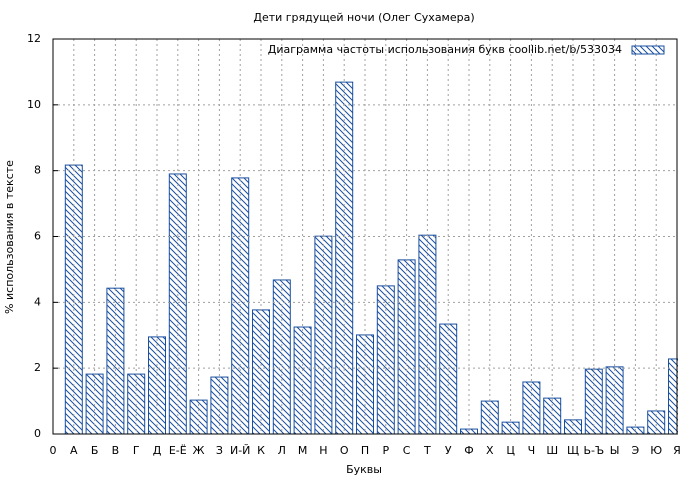  What do you see at coordinates (677, 450) in the screenshot?
I see `x-tick-label: Я` at bounding box center [677, 450].